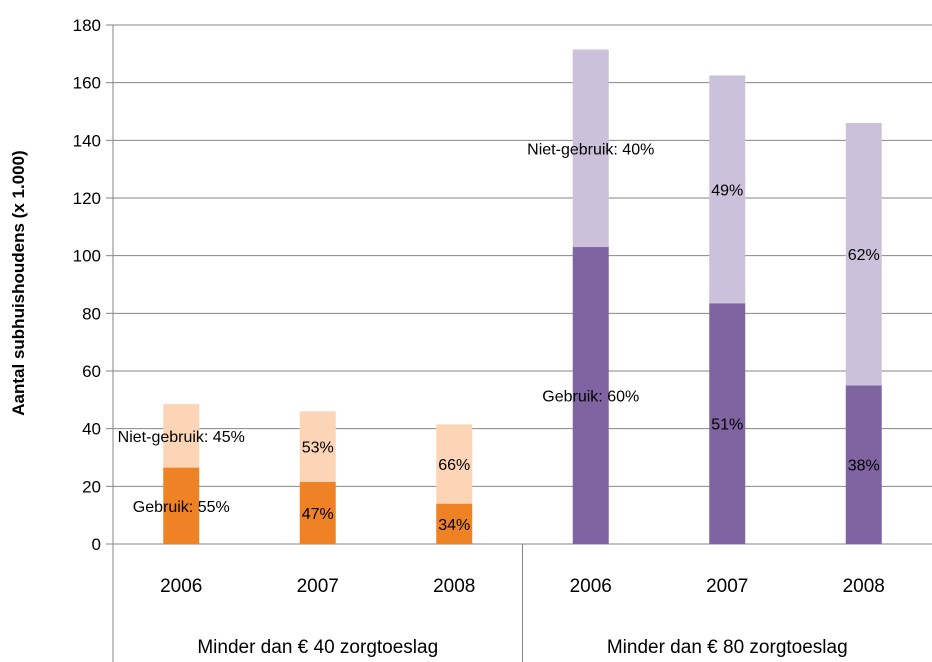  What do you see at coordinates (18, 282) in the screenshot?
I see `y-axis-title: Aantal subhuishoudens (x 1.000)` at bounding box center [18, 282].